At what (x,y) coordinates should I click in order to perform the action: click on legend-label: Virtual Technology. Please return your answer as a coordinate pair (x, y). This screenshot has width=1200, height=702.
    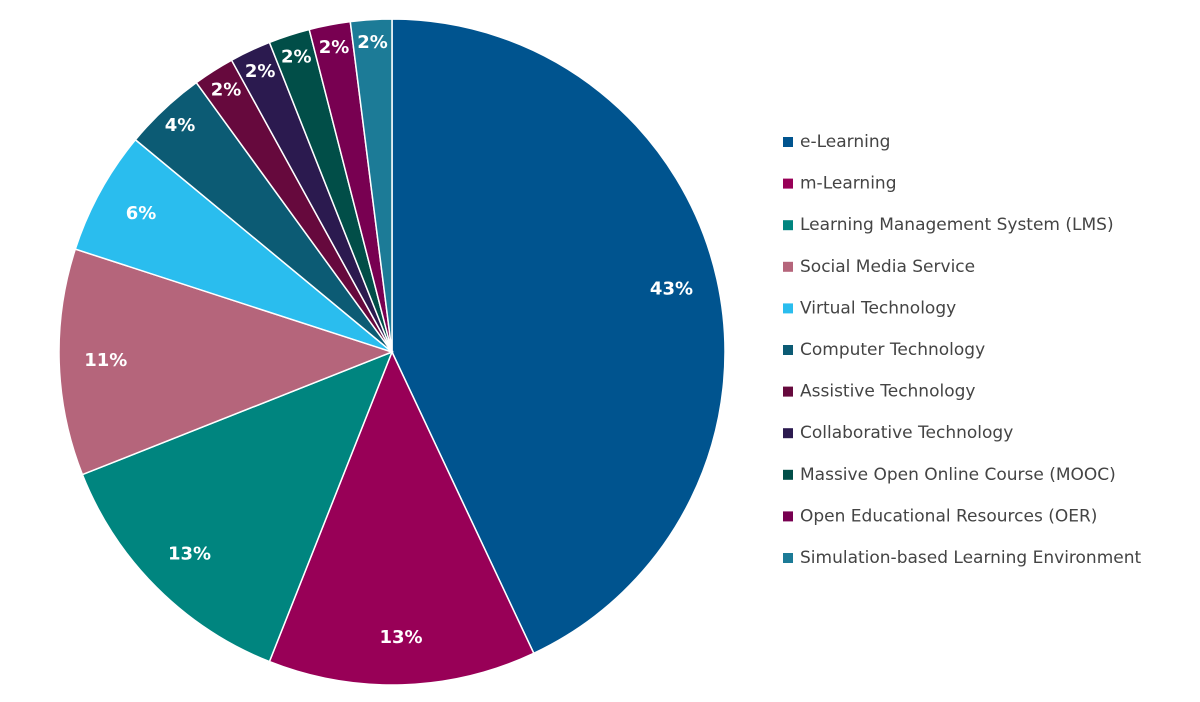
    Looking at the image, I should click on (878, 308).